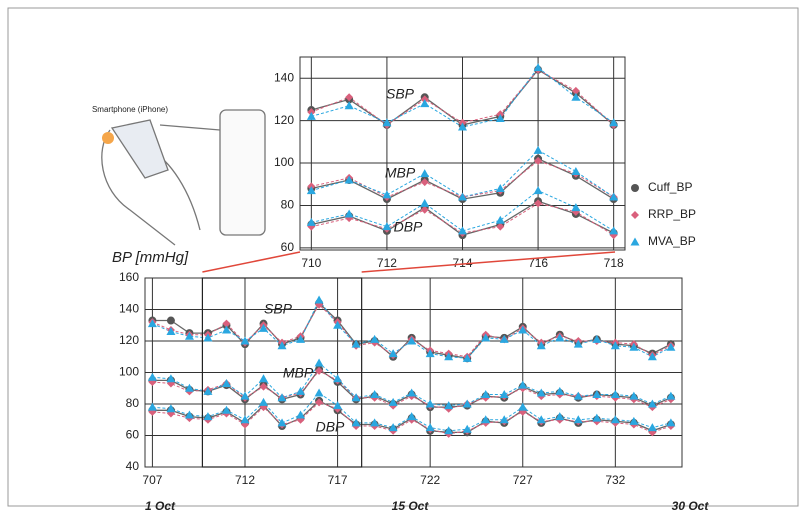  I want to click on x-tick-label: 718, so click(614, 263).